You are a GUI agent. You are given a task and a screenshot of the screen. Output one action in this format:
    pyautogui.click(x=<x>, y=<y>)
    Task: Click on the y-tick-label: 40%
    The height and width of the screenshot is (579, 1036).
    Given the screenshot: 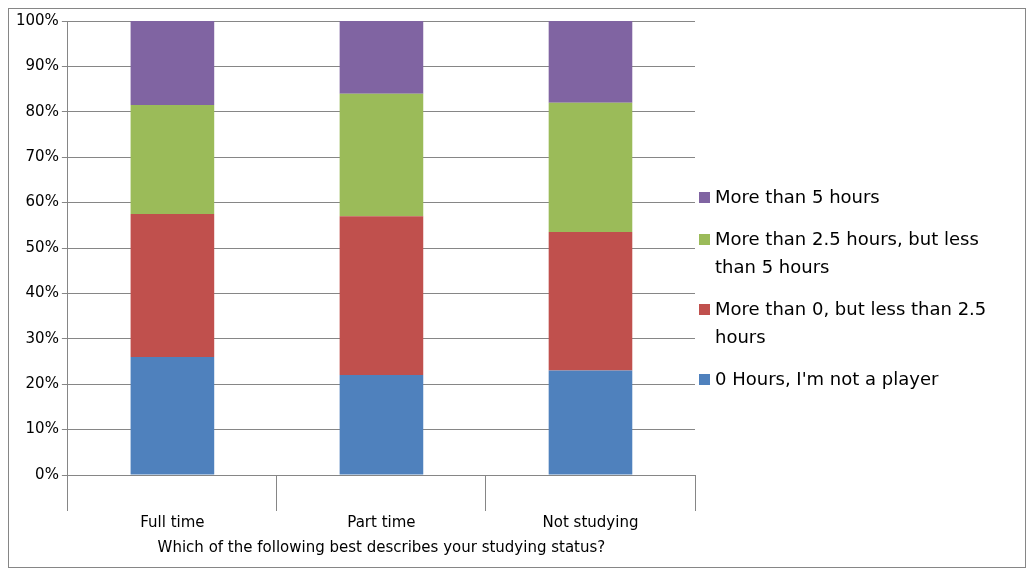 What is the action you would take?
    pyautogui.click(x=42, y=292)
    